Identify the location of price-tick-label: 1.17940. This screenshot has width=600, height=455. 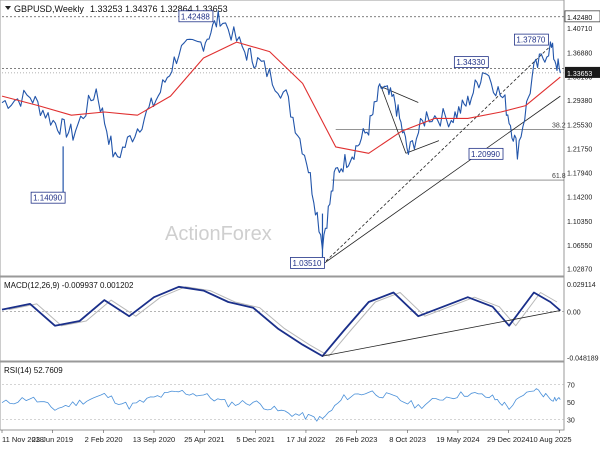
(579, 174).